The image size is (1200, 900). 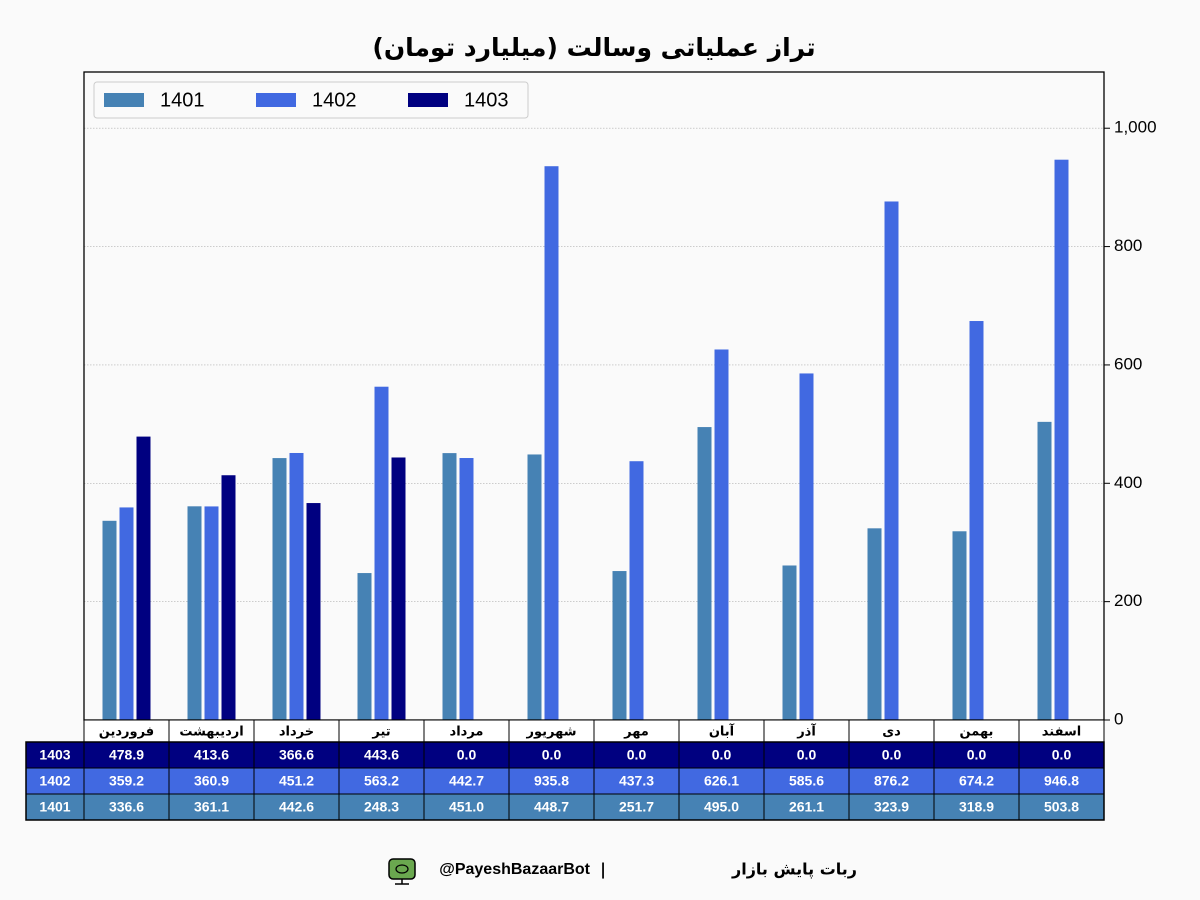 I want to click on table-value: 451.0, so click(x=466, y=807).